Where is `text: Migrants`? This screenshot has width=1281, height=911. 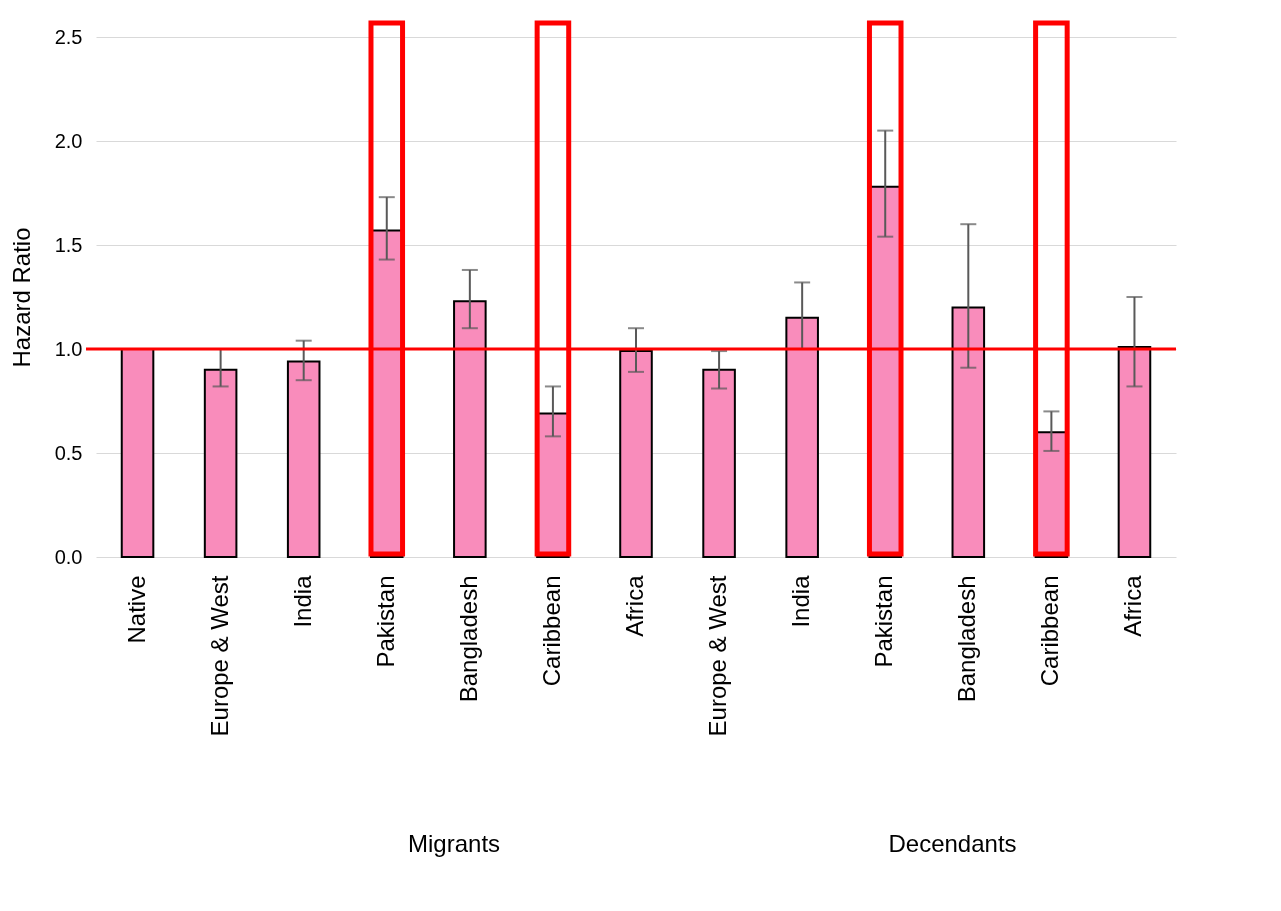
text: Migrants is located at coordinates (454, 843).